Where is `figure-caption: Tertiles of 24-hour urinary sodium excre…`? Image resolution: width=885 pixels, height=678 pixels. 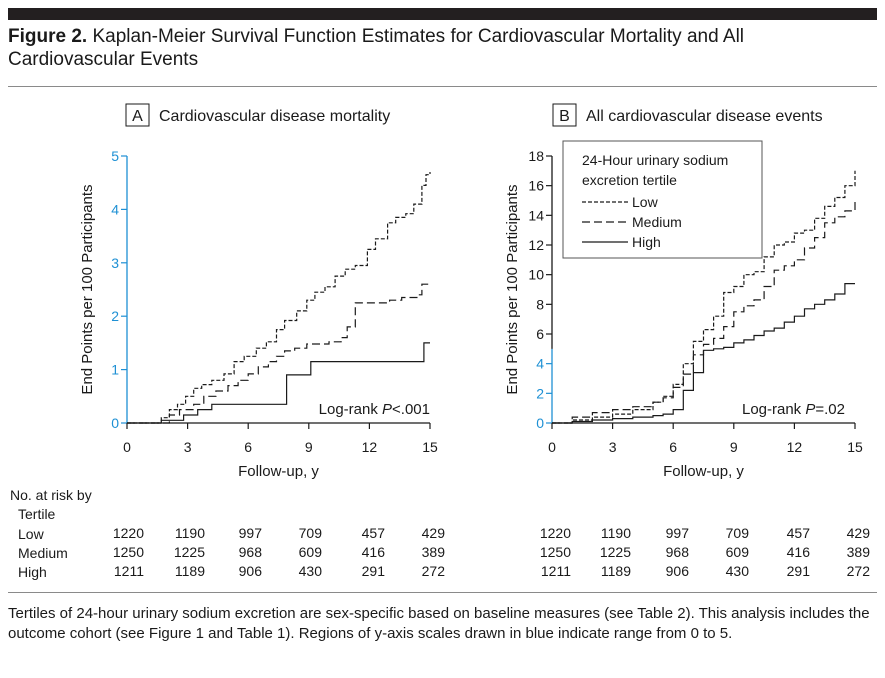
figure-caption: Tertiles of 24-hour urinary sodium excre… is located at coordinates (439, 623).